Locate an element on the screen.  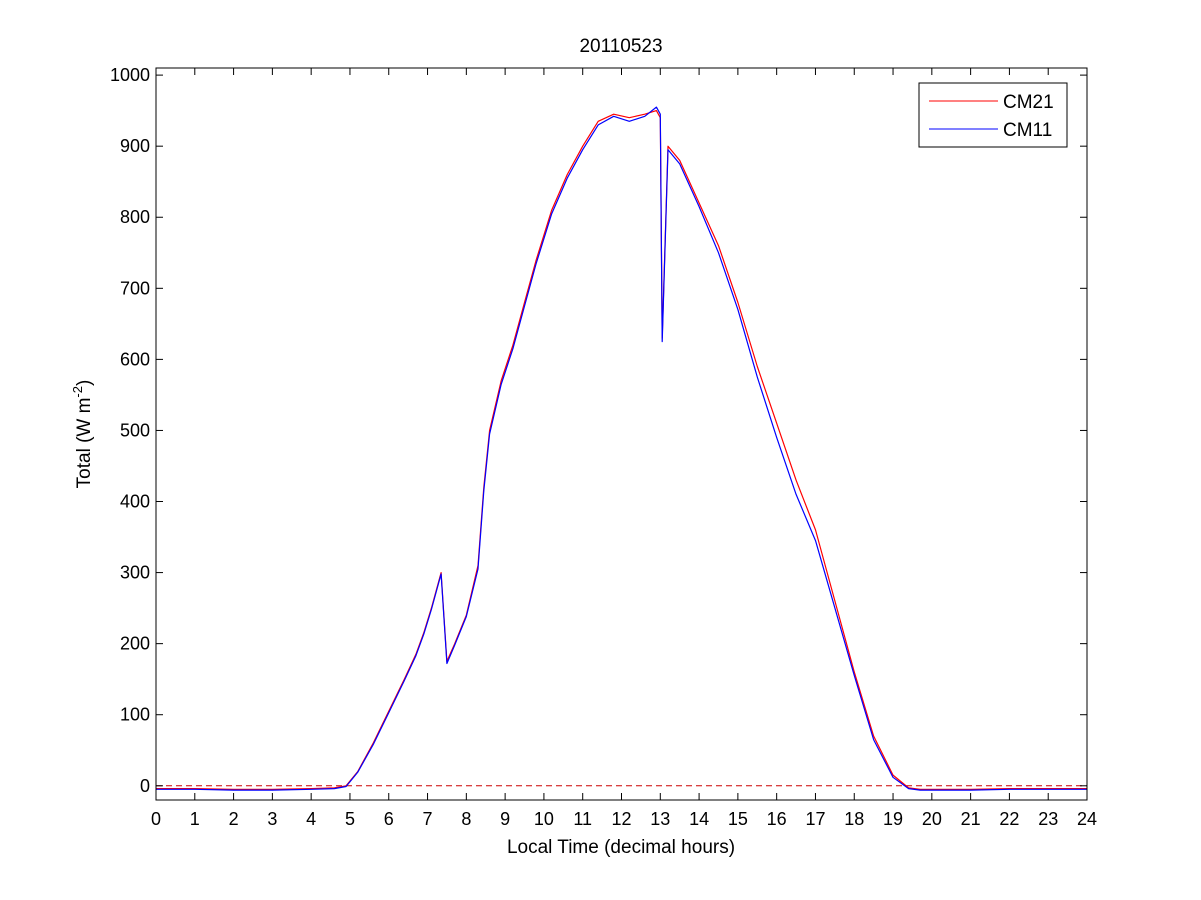
y-tick-label: 800 is located at coordinates (135, 217).